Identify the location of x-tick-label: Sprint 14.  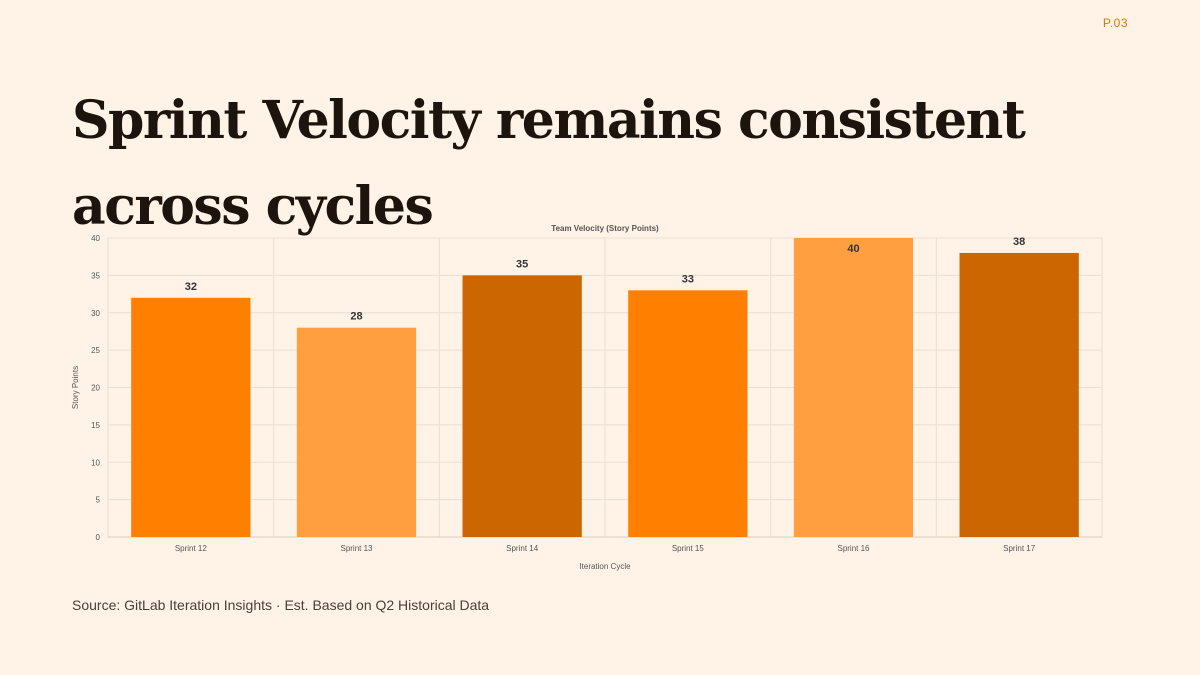
(522, 548).